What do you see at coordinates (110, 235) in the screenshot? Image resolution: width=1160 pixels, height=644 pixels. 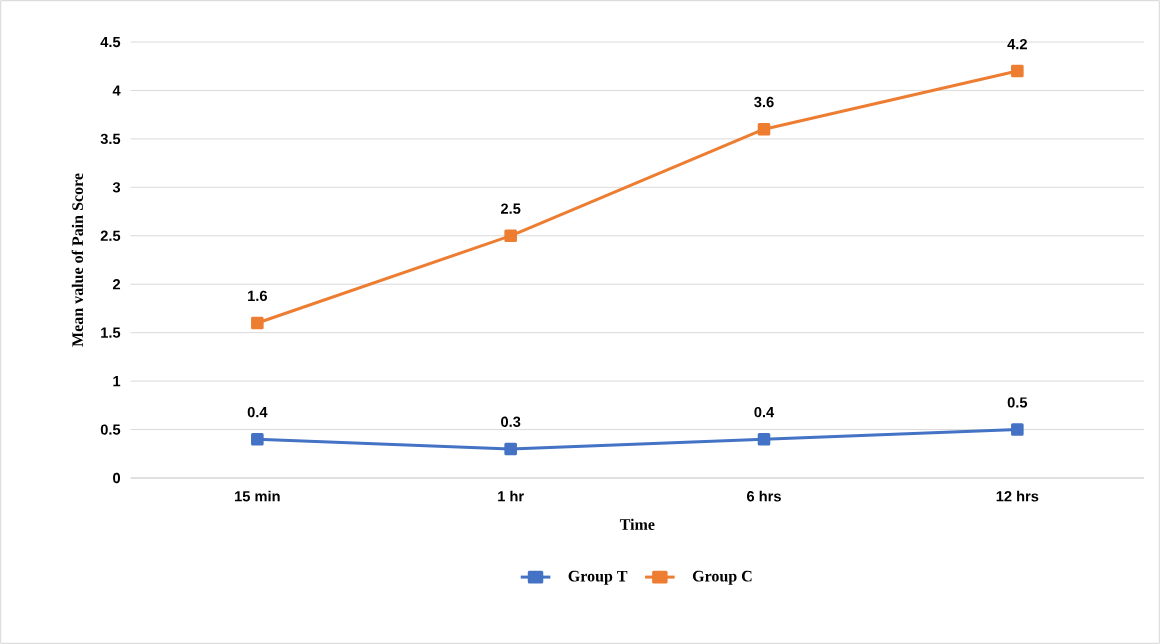 I see `y-tick-label: 2.5` at bounding box center [110, 235].